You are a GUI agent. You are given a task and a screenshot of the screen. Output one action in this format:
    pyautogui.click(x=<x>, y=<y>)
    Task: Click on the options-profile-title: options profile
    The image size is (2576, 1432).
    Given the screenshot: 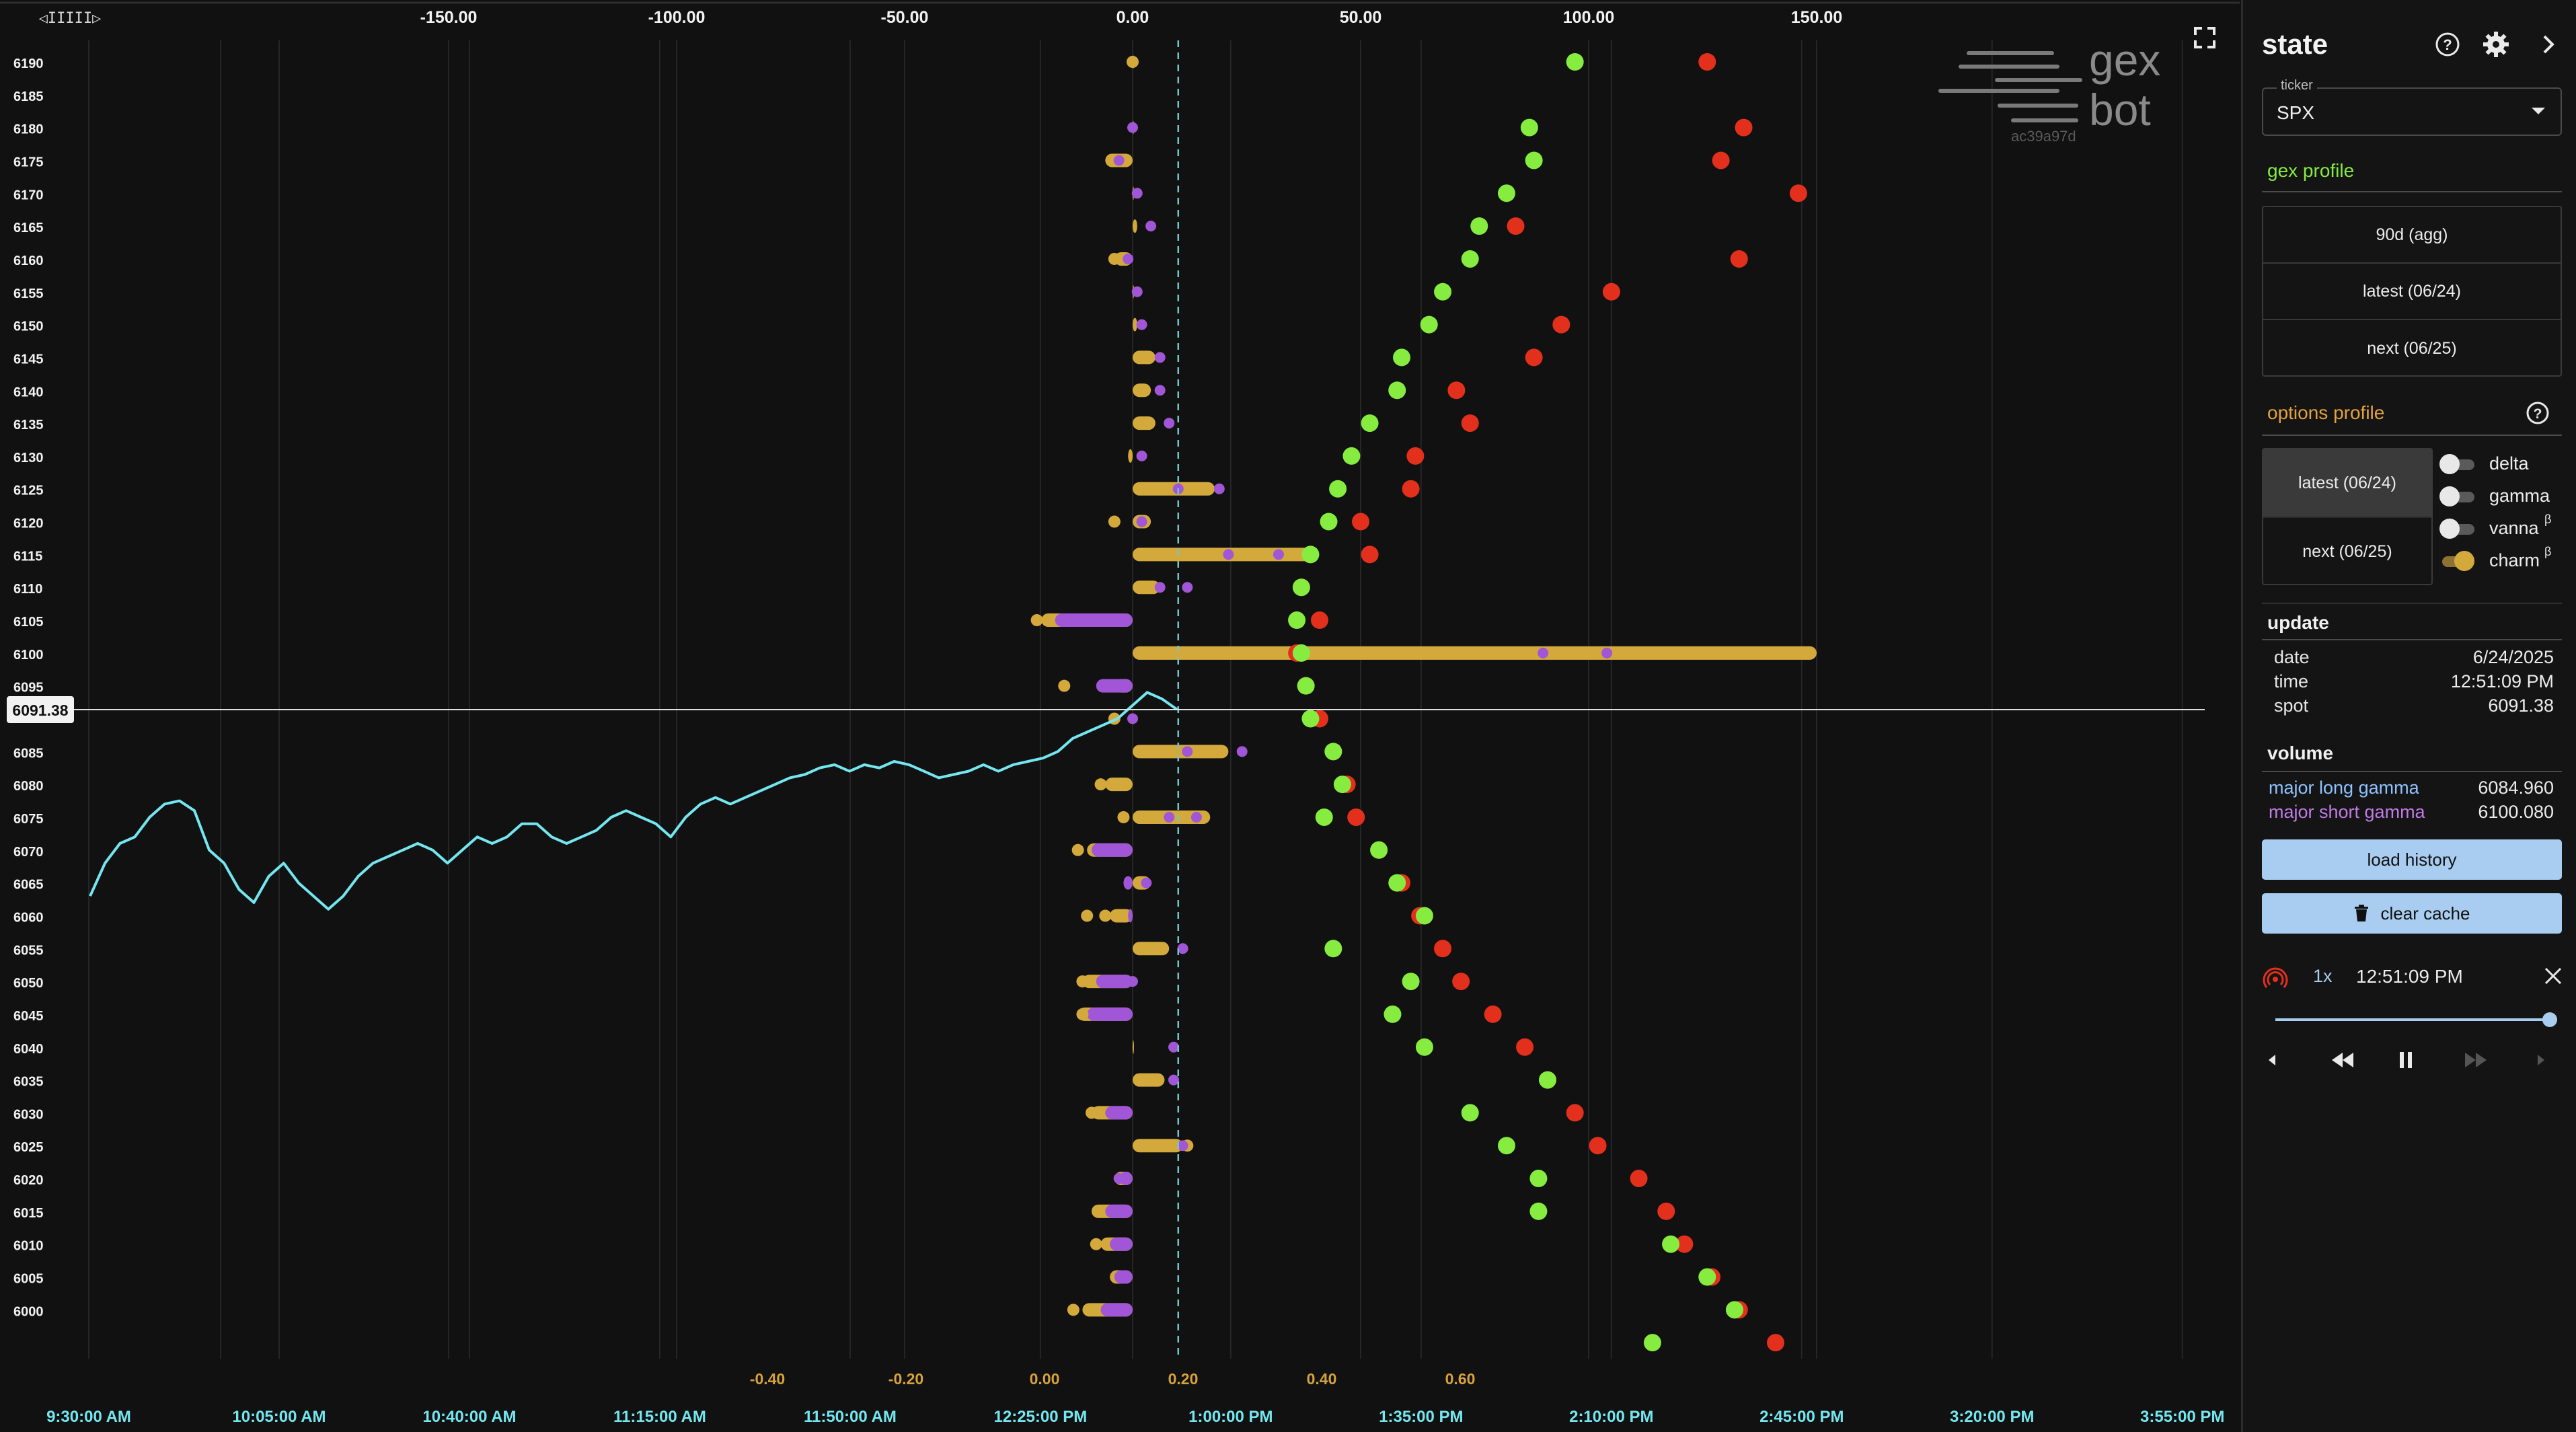 What is the action you would take?
    pyautogui.click(x=2326, y=412)
    